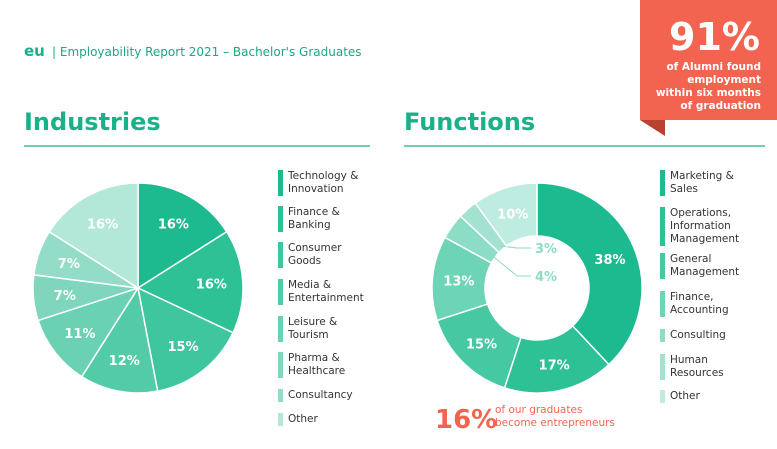 The image size is (777, 449). Describe the element at coordinates (92, 122) in the screenshot. I see `chart-title: Industries` at that location.